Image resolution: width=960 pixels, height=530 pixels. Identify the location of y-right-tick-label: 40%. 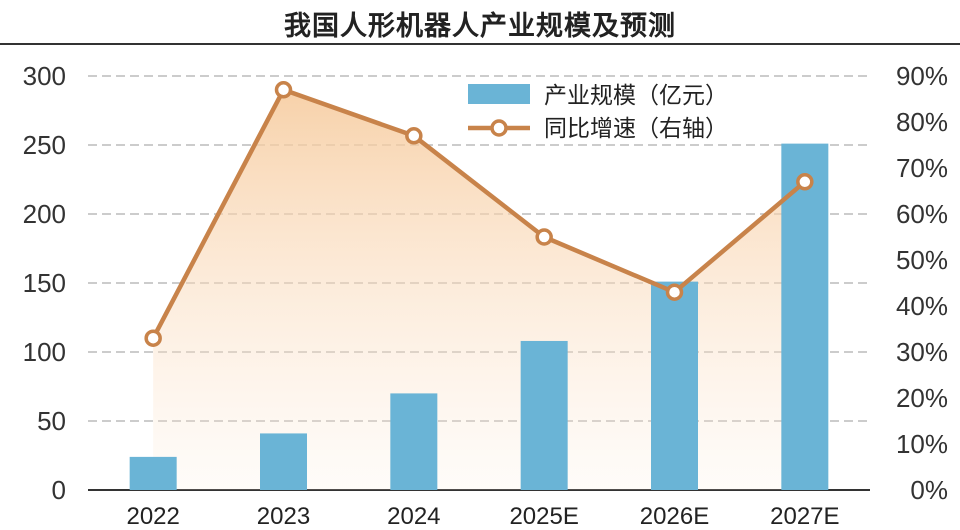
(922, 306).